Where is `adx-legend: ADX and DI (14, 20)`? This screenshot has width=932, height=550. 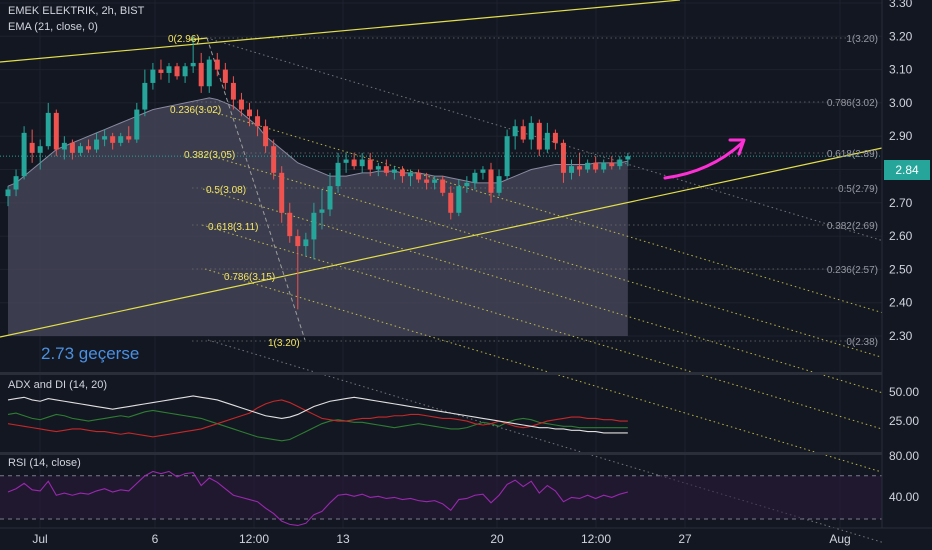
adx-legend: ADX and DI (14, 20) is located at coordinates (58, 385).